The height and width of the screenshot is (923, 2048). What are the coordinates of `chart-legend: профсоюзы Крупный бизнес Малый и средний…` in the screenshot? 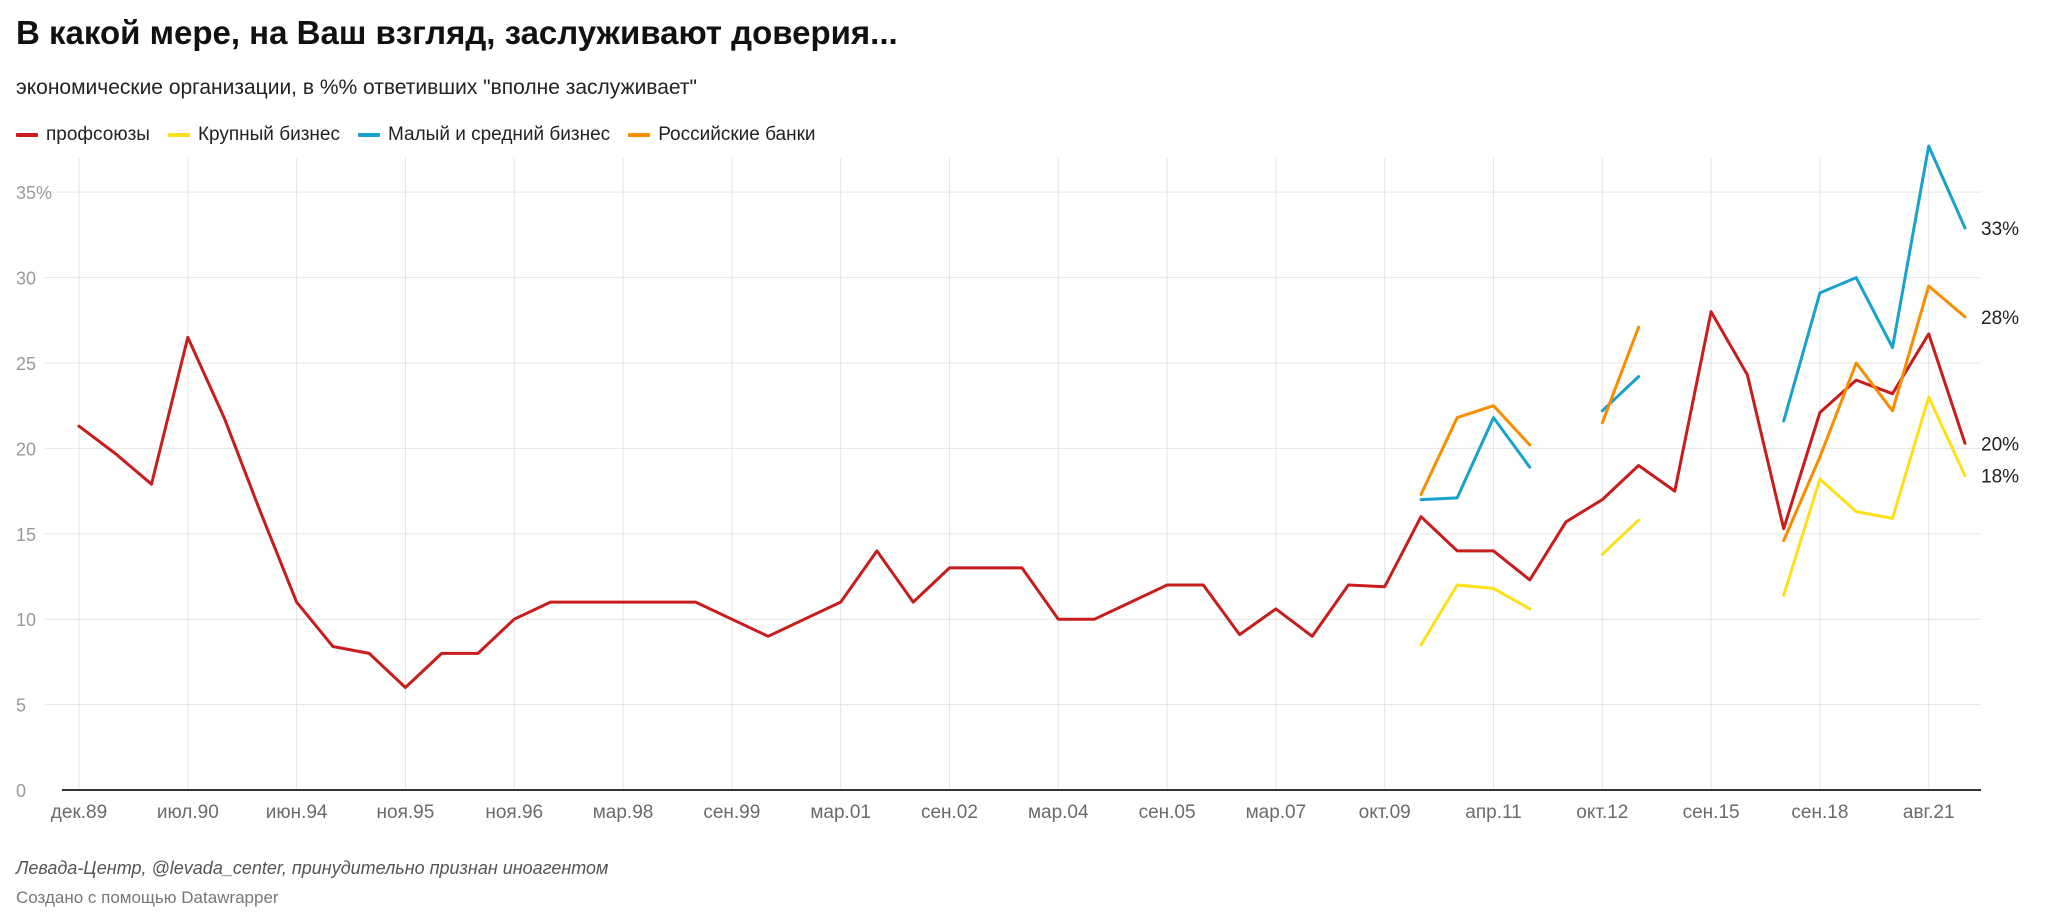 It's located at (416, 135).